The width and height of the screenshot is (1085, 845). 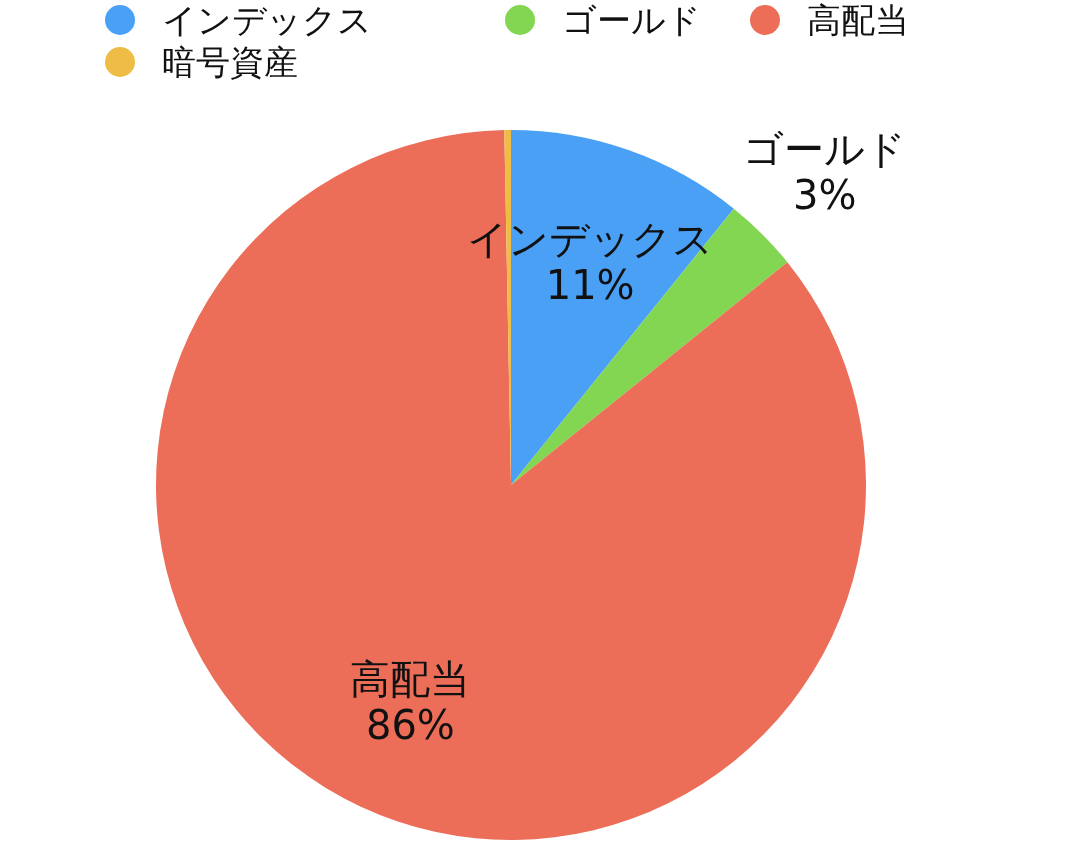 What do you see at coordinates (858, 20) in the screenshot?
I see `legend-label: 高配当` at bounding box center [858, 20].